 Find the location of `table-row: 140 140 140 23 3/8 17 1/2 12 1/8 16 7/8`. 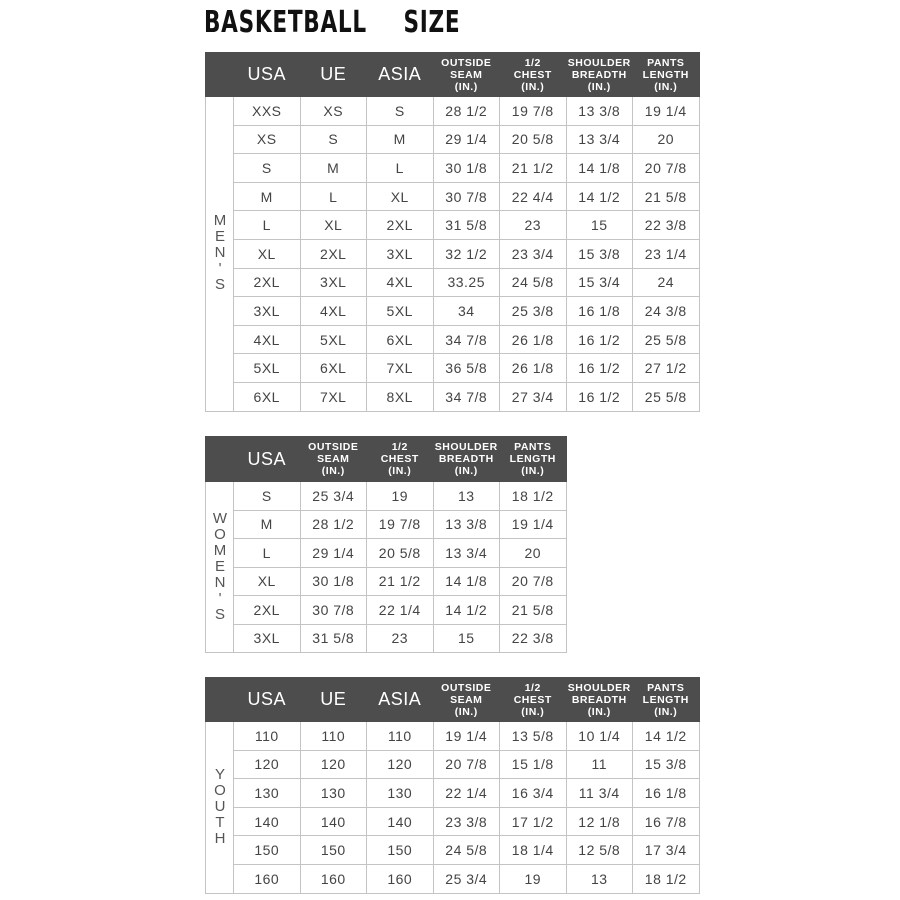

table-row: 140 140 140 23 3/8 17 1/2 12 1/8 16 7/8 is located at coordinates (453, 821).